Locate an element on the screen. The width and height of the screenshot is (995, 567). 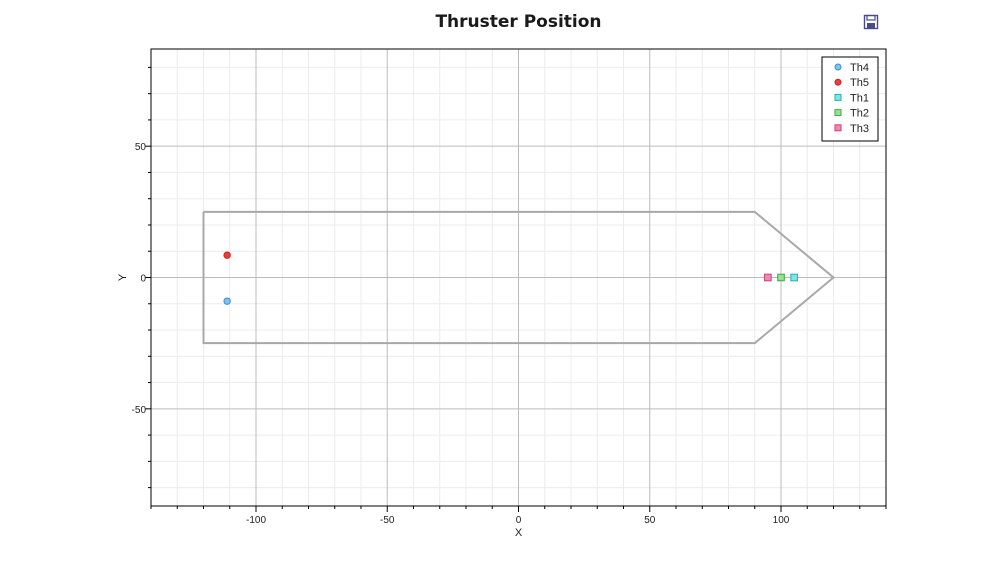
x-tick-label: 50 is located at coordinates (650, 520).